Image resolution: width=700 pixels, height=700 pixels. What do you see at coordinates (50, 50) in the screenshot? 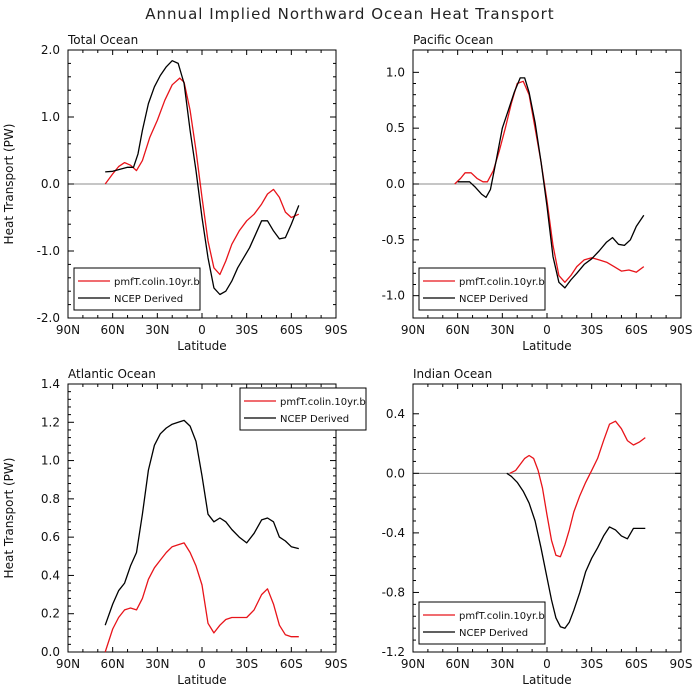
I see `y-tick-label: 2.0` at bounding box center [50, 50].